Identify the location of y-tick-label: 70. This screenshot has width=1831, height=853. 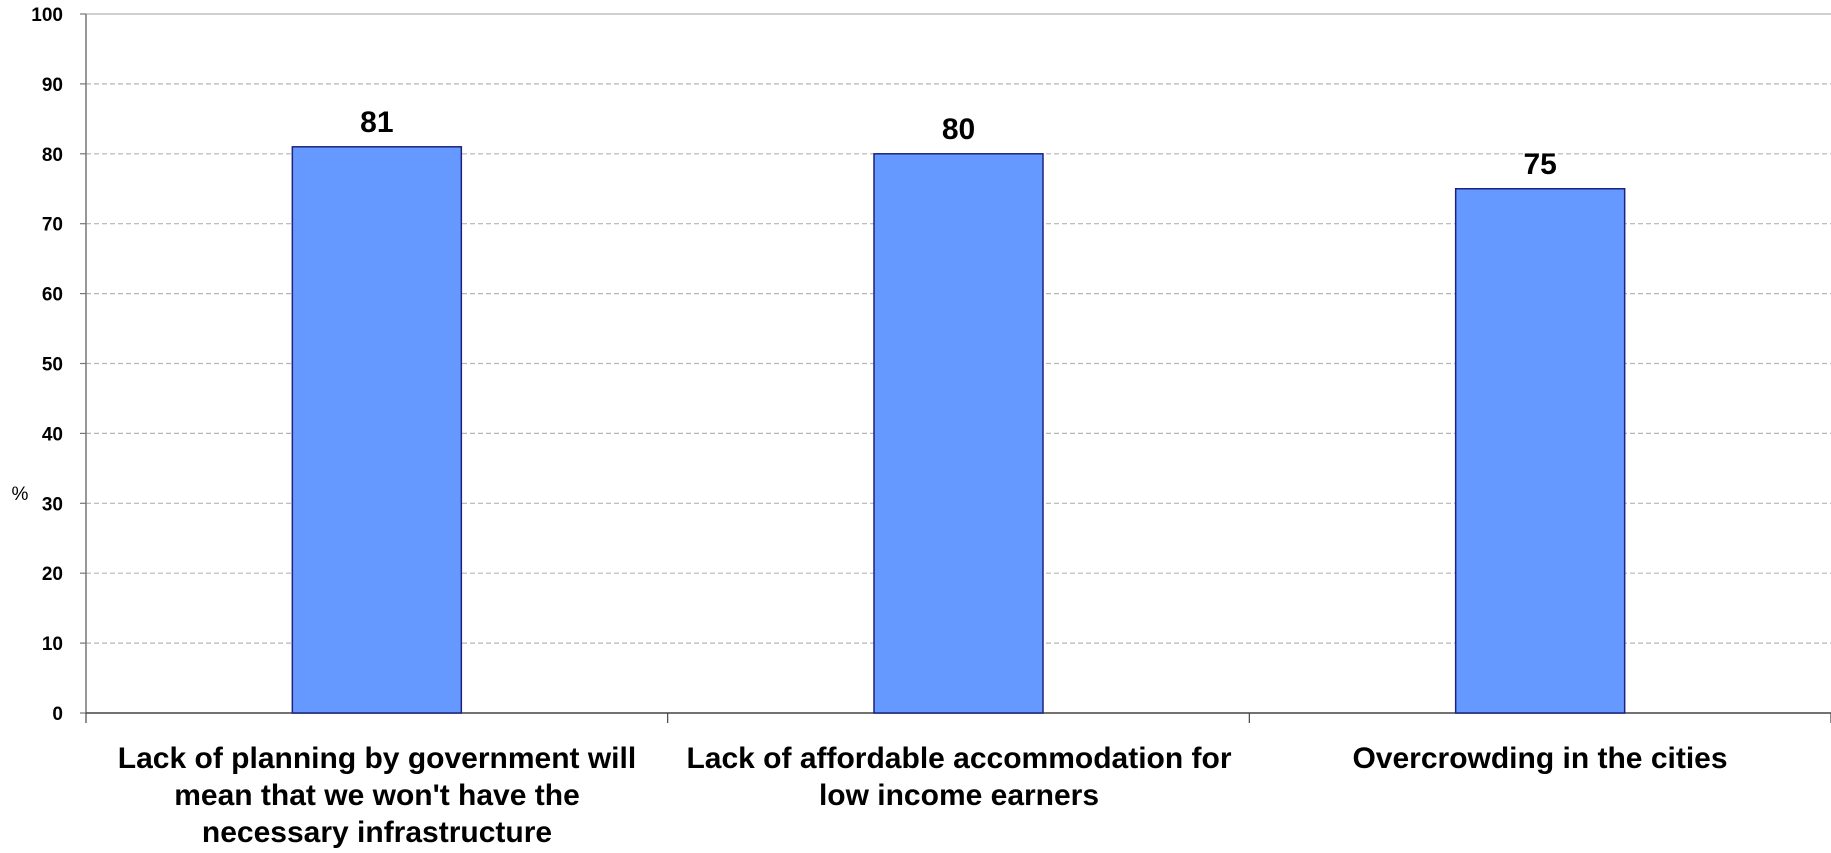
(52, 225).